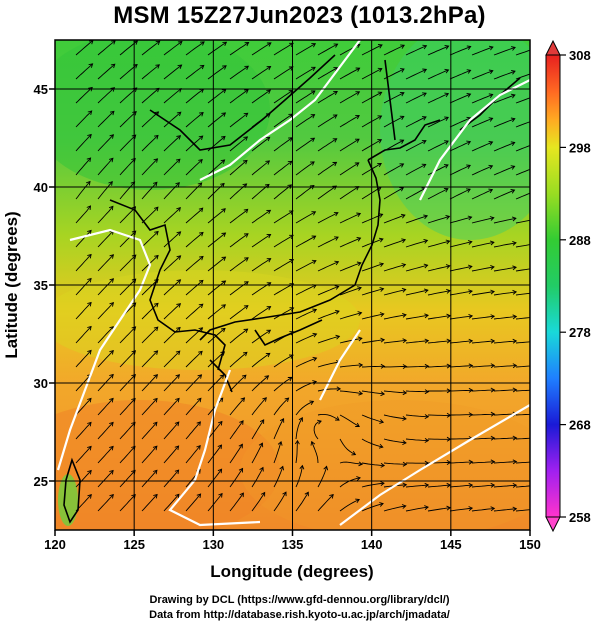 This screenshot has width=599, height=625. I want to click on colorbar-tick-label: 278, so click(580, 332).